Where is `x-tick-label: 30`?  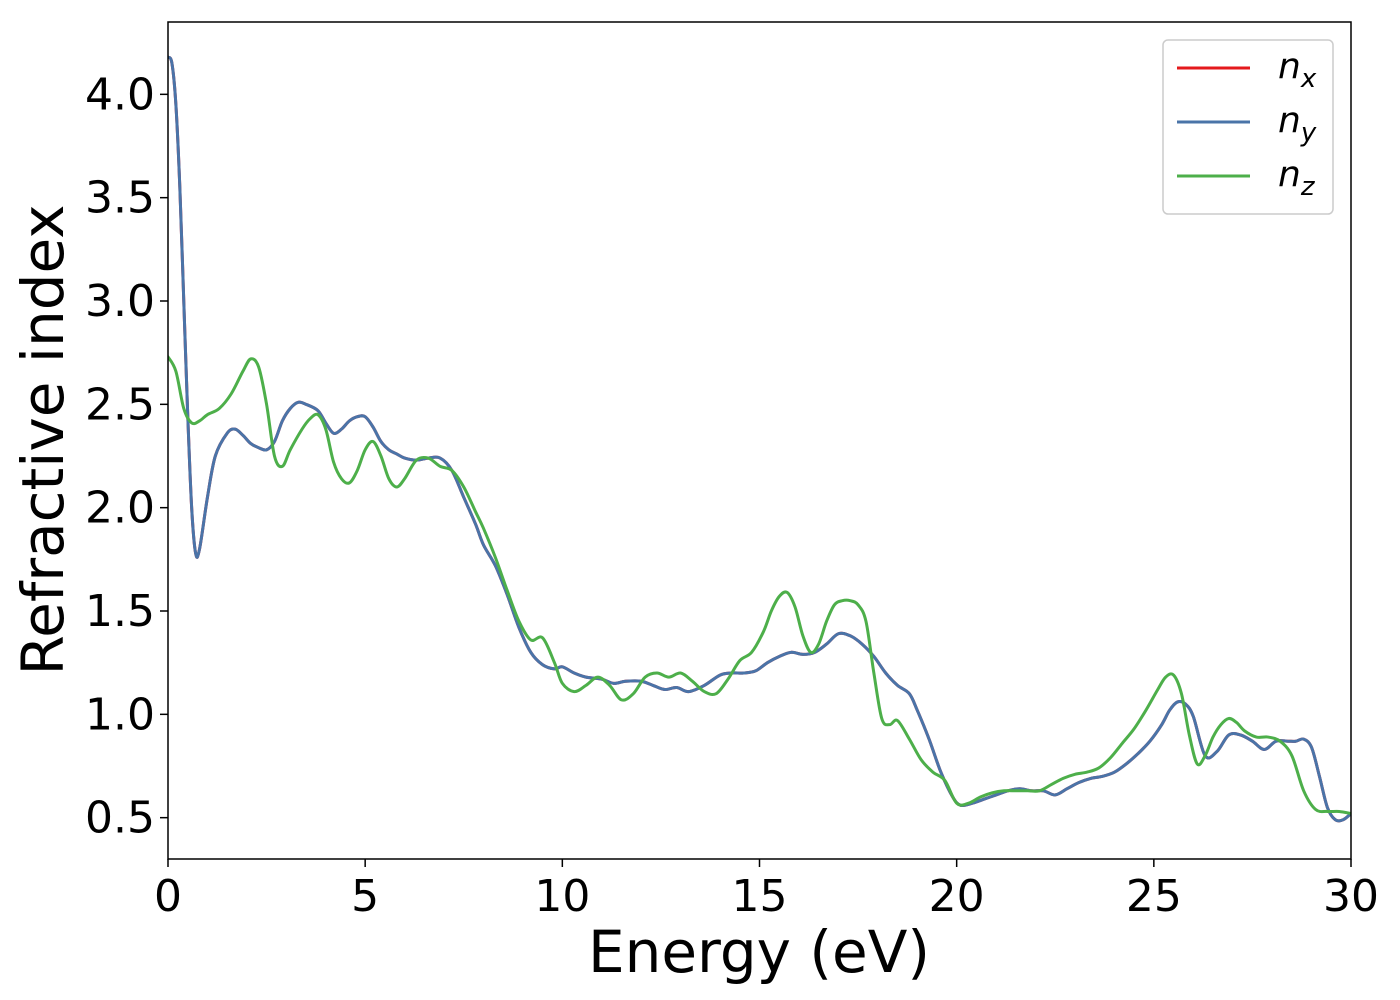
x-tick-label: 30 is located at coordinates (1351, 896).